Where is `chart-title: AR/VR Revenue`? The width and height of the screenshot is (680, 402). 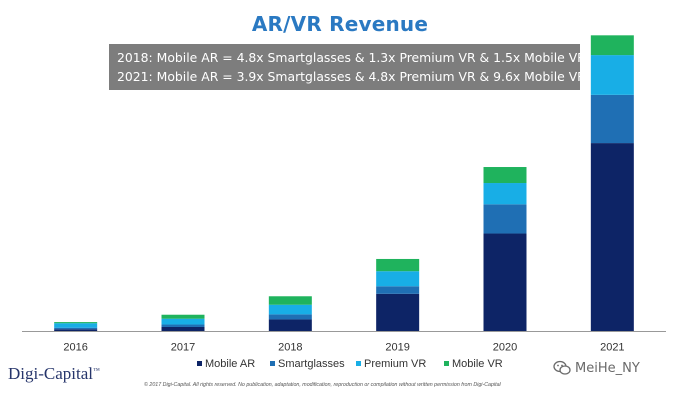
chart-title: AR/VR Revenue is located at coordinates (340, 24).